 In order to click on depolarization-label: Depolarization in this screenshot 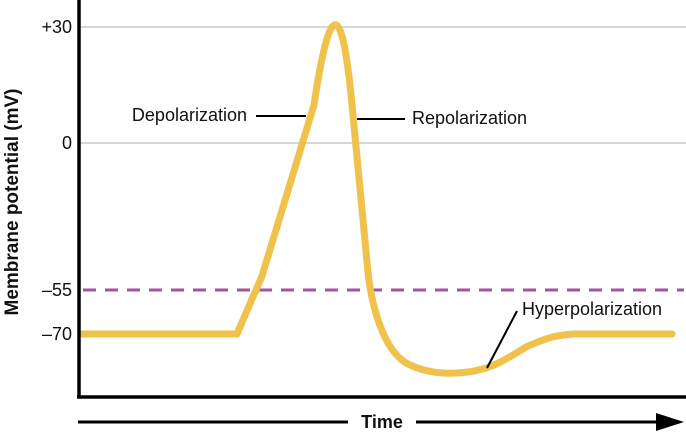, I will do `click(189, 115)`.